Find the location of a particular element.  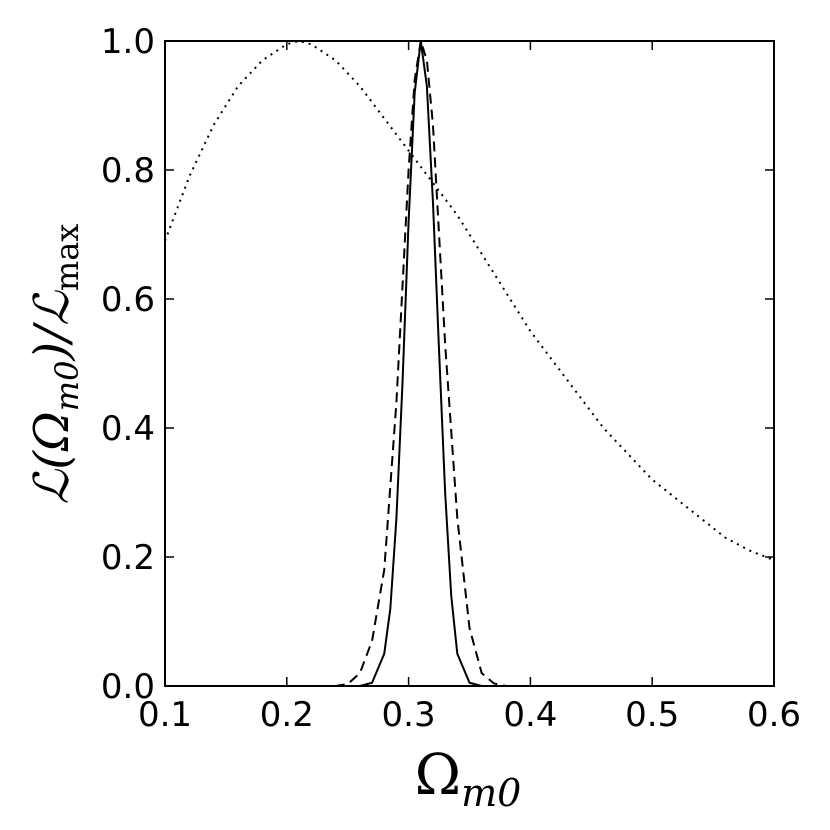

y-axis-label-mid: )/ℒ is located at coordinates (52, 326).